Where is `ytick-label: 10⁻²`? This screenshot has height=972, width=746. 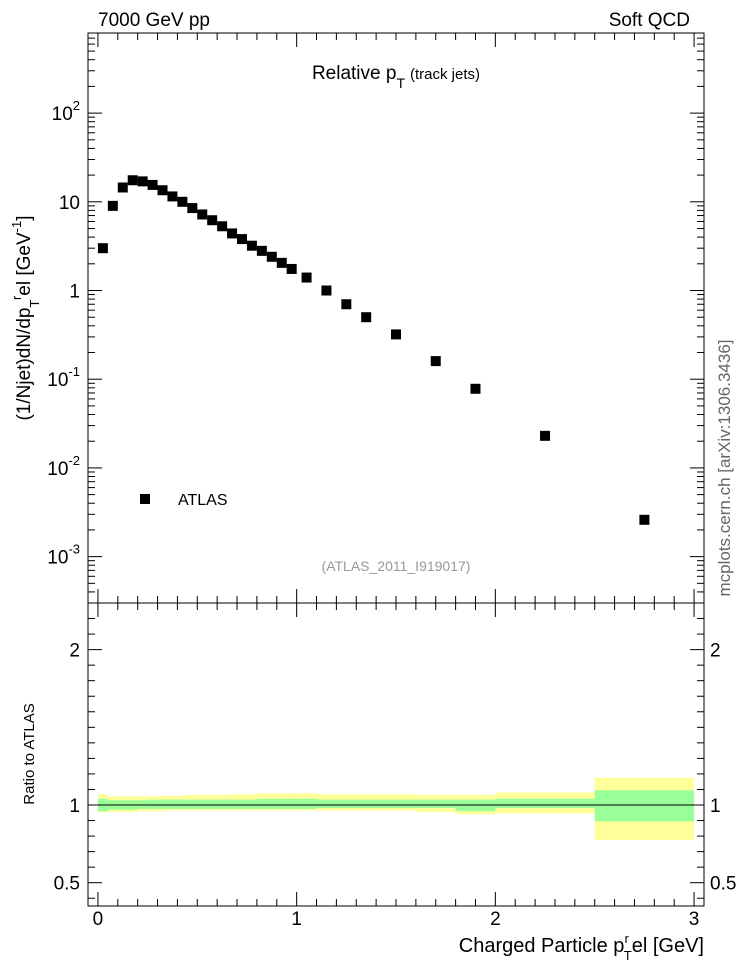
ytick-label: 10⁻² is located at coordinates (63, 466).